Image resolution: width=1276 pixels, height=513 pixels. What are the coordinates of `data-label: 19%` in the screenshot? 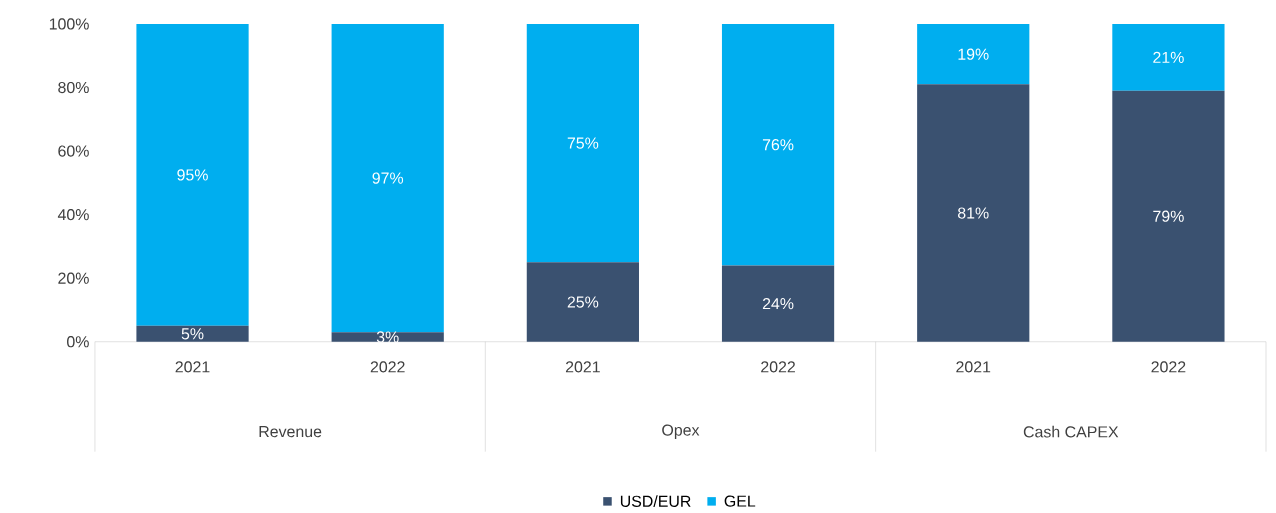 It's located at (973, 54).